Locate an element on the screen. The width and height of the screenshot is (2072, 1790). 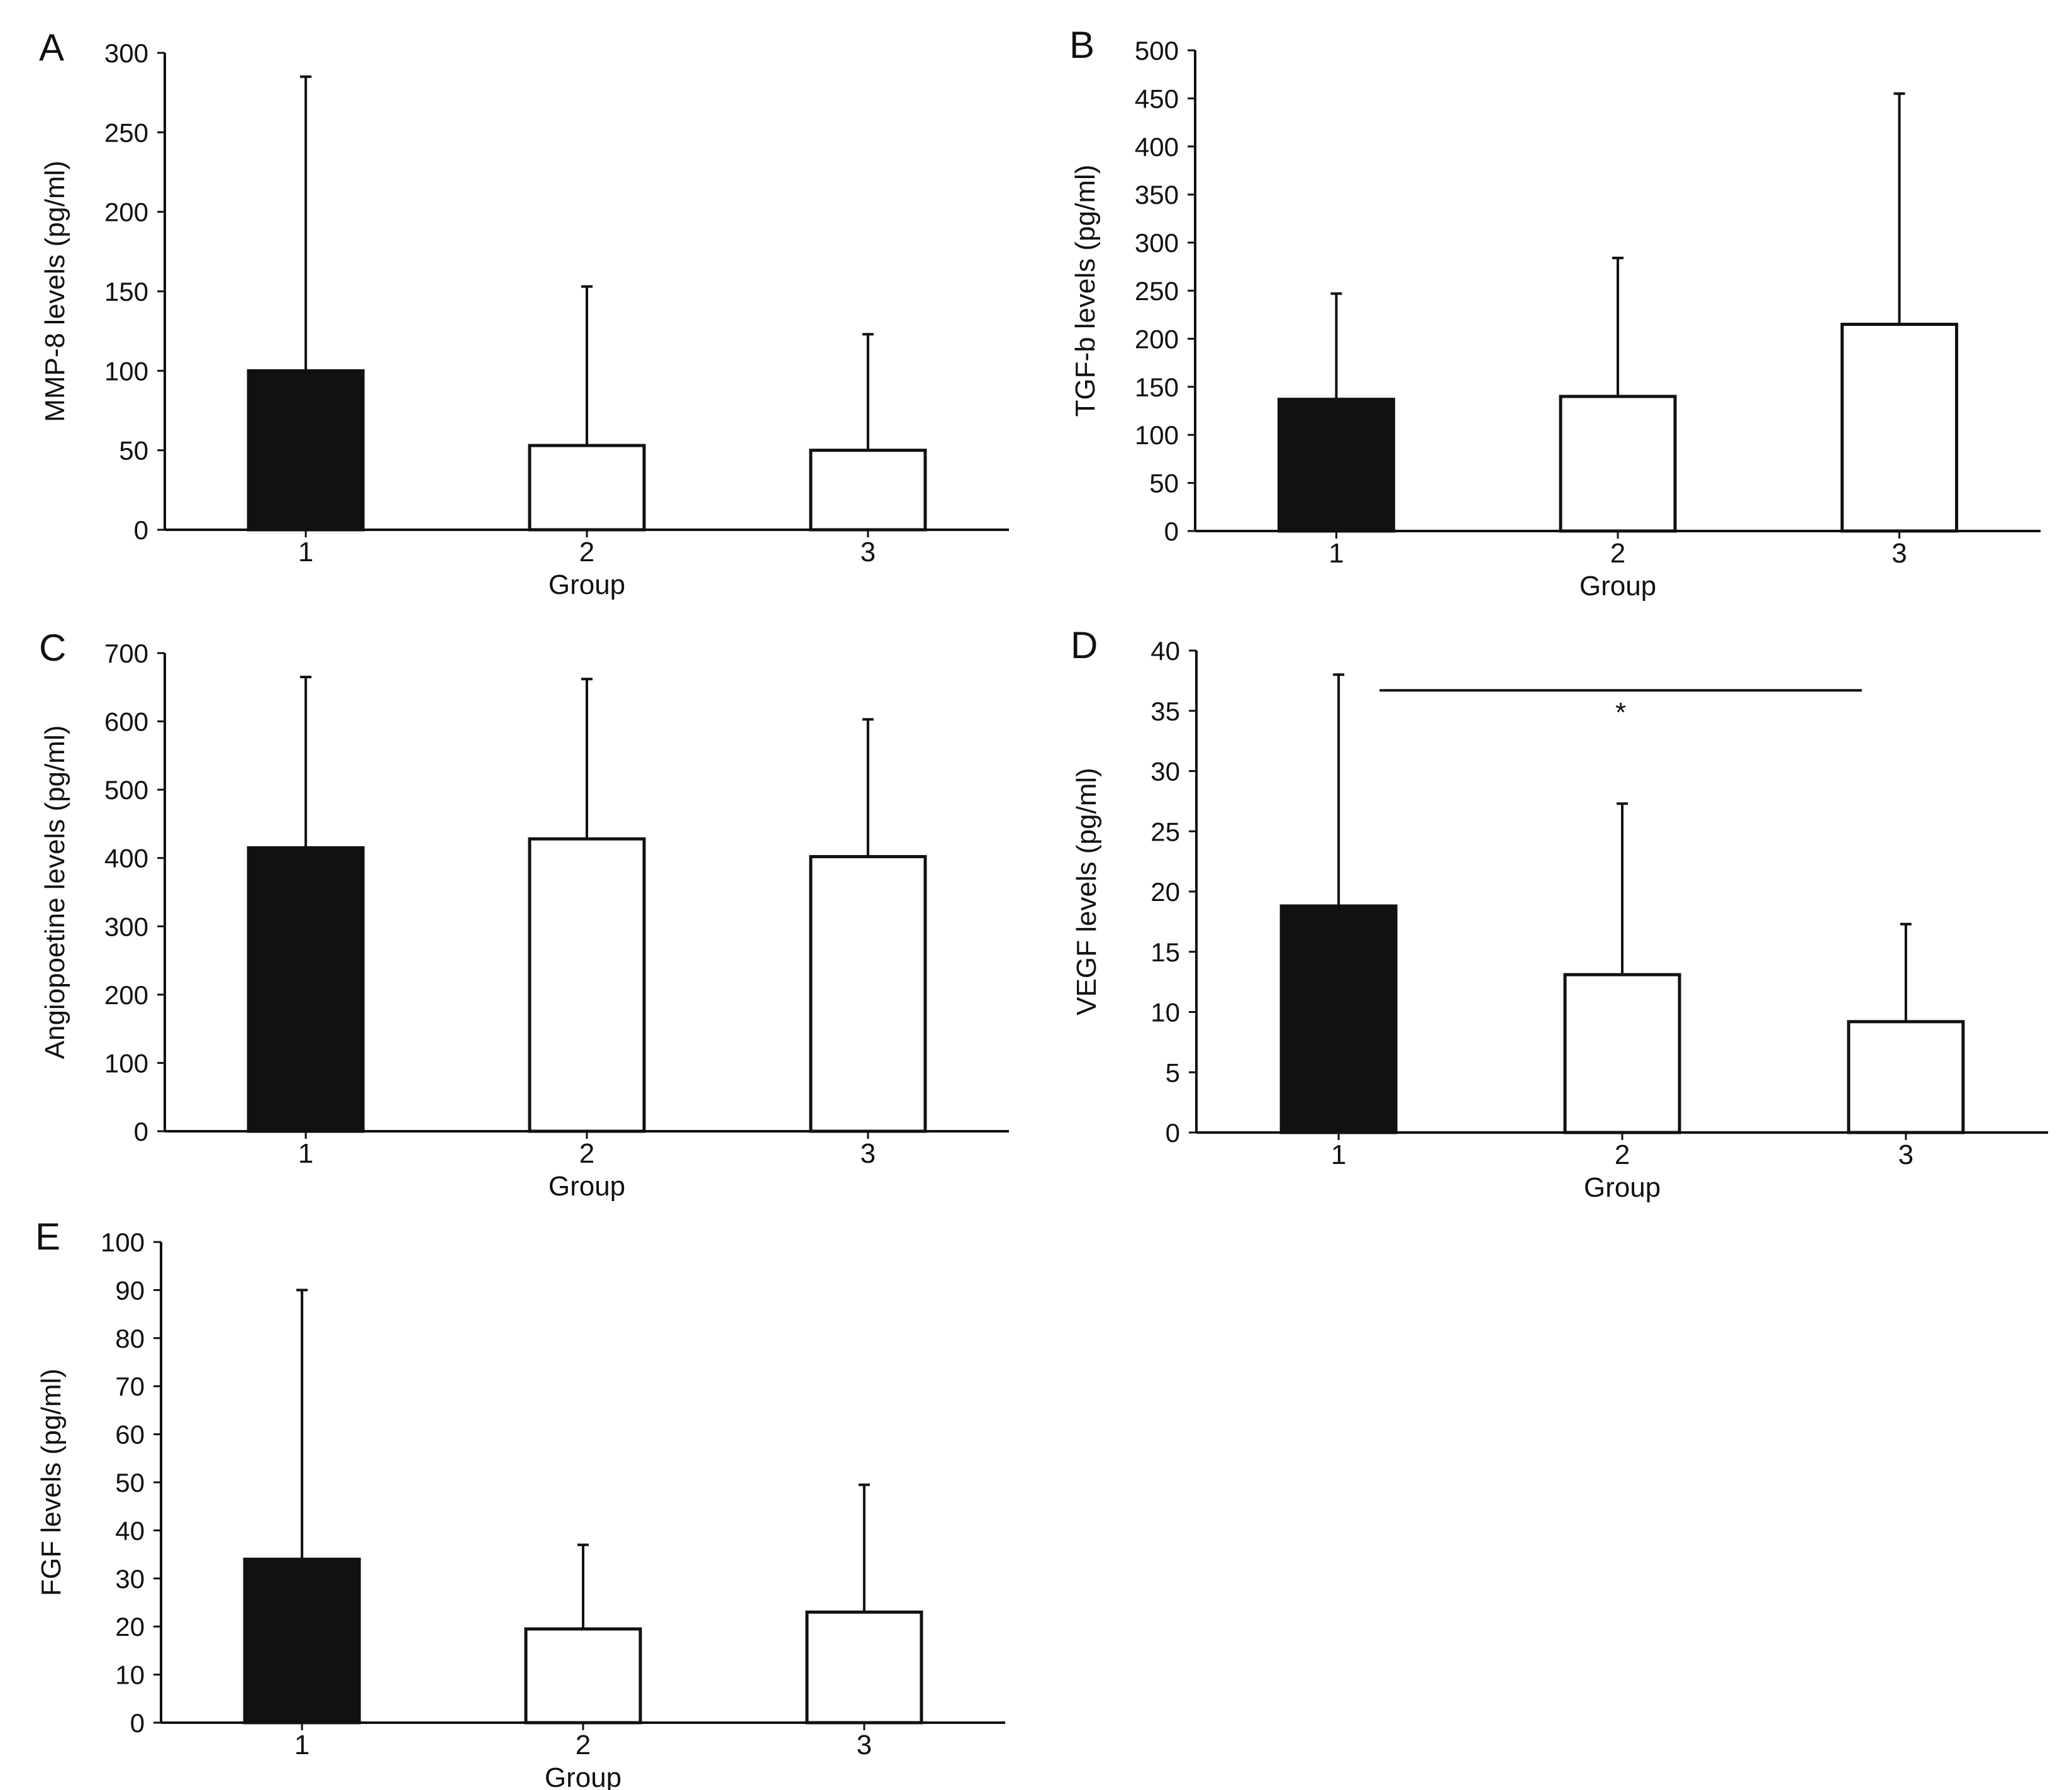
y-axis-title: VEGF levels (pg/ml) is located at coordinates (1086, 891).